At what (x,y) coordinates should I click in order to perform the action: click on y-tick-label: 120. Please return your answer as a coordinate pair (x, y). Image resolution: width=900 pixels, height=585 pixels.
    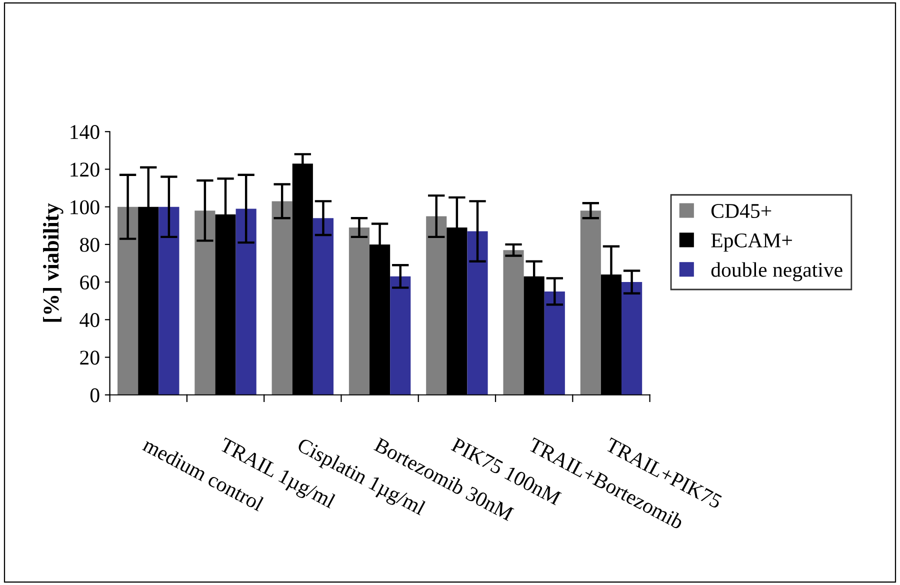
    Looking at the image, I should click on (85, 169).